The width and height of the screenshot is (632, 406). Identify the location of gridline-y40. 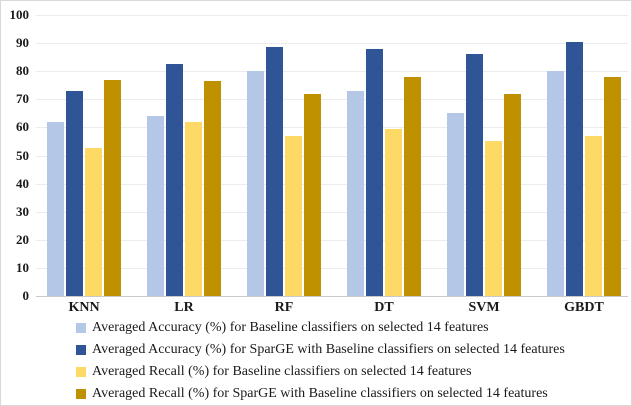
(332, 184).